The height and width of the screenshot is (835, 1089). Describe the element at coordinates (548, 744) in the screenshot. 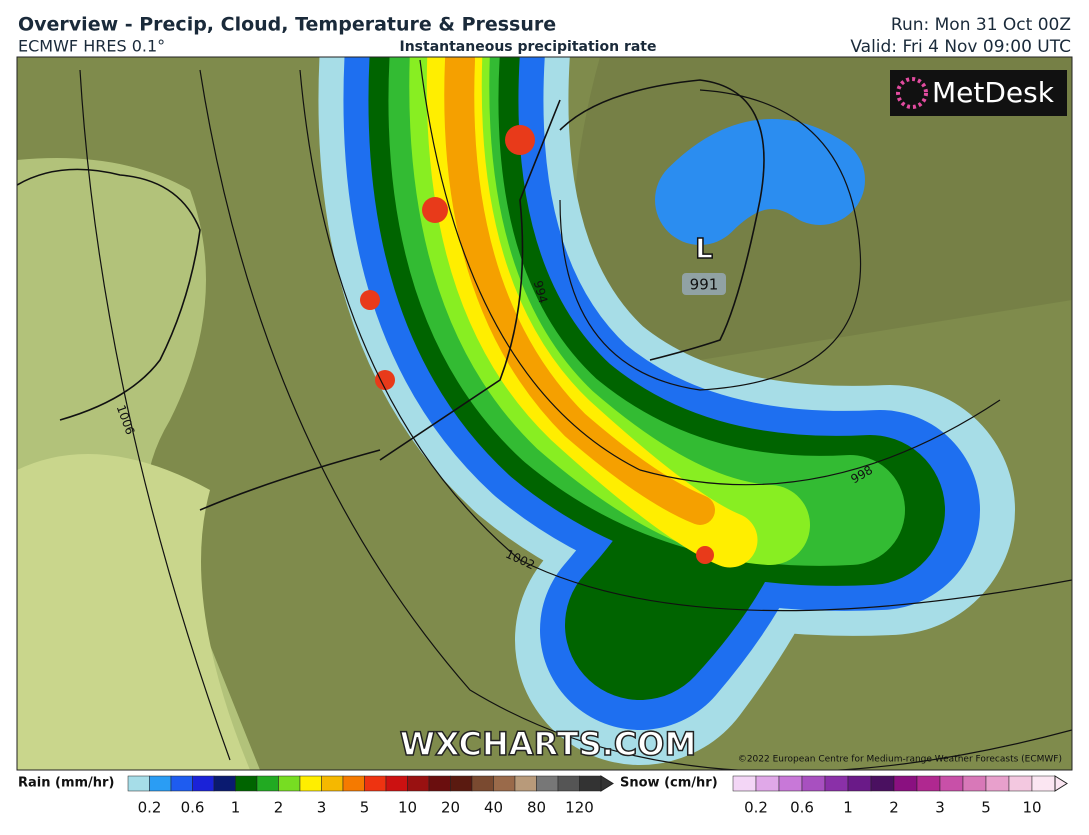

I see `watermark: WXCHARTS.COM` at that location.